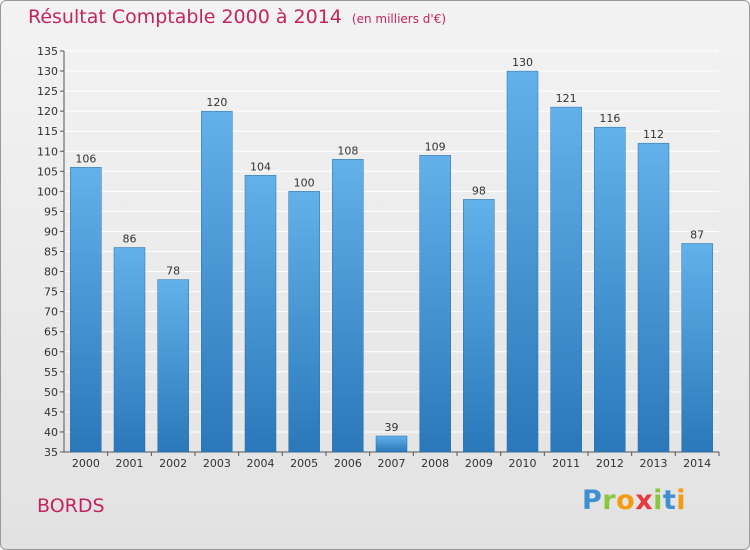  I want to click on x-tick-label: 2008, so click(435, 463).